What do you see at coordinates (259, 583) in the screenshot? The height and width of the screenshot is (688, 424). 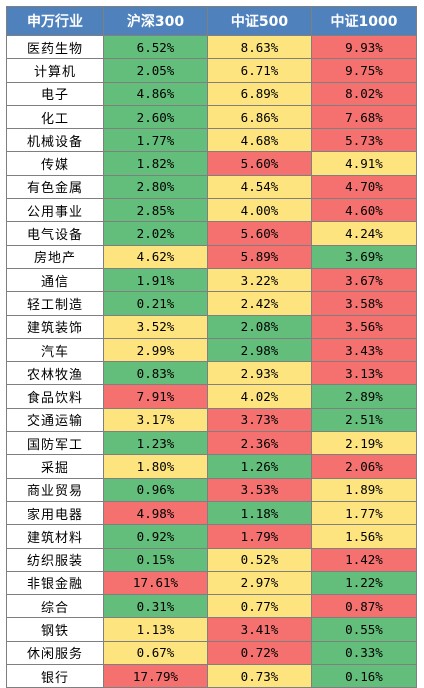 I see `zz500-weight-cell: 2.97%` at bounding box center [259, 583].